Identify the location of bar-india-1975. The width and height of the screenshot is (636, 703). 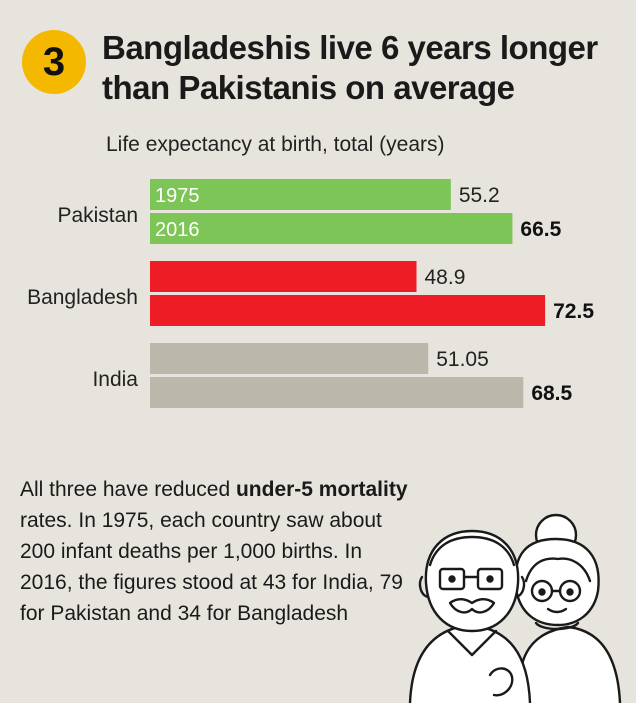
(289, 358).